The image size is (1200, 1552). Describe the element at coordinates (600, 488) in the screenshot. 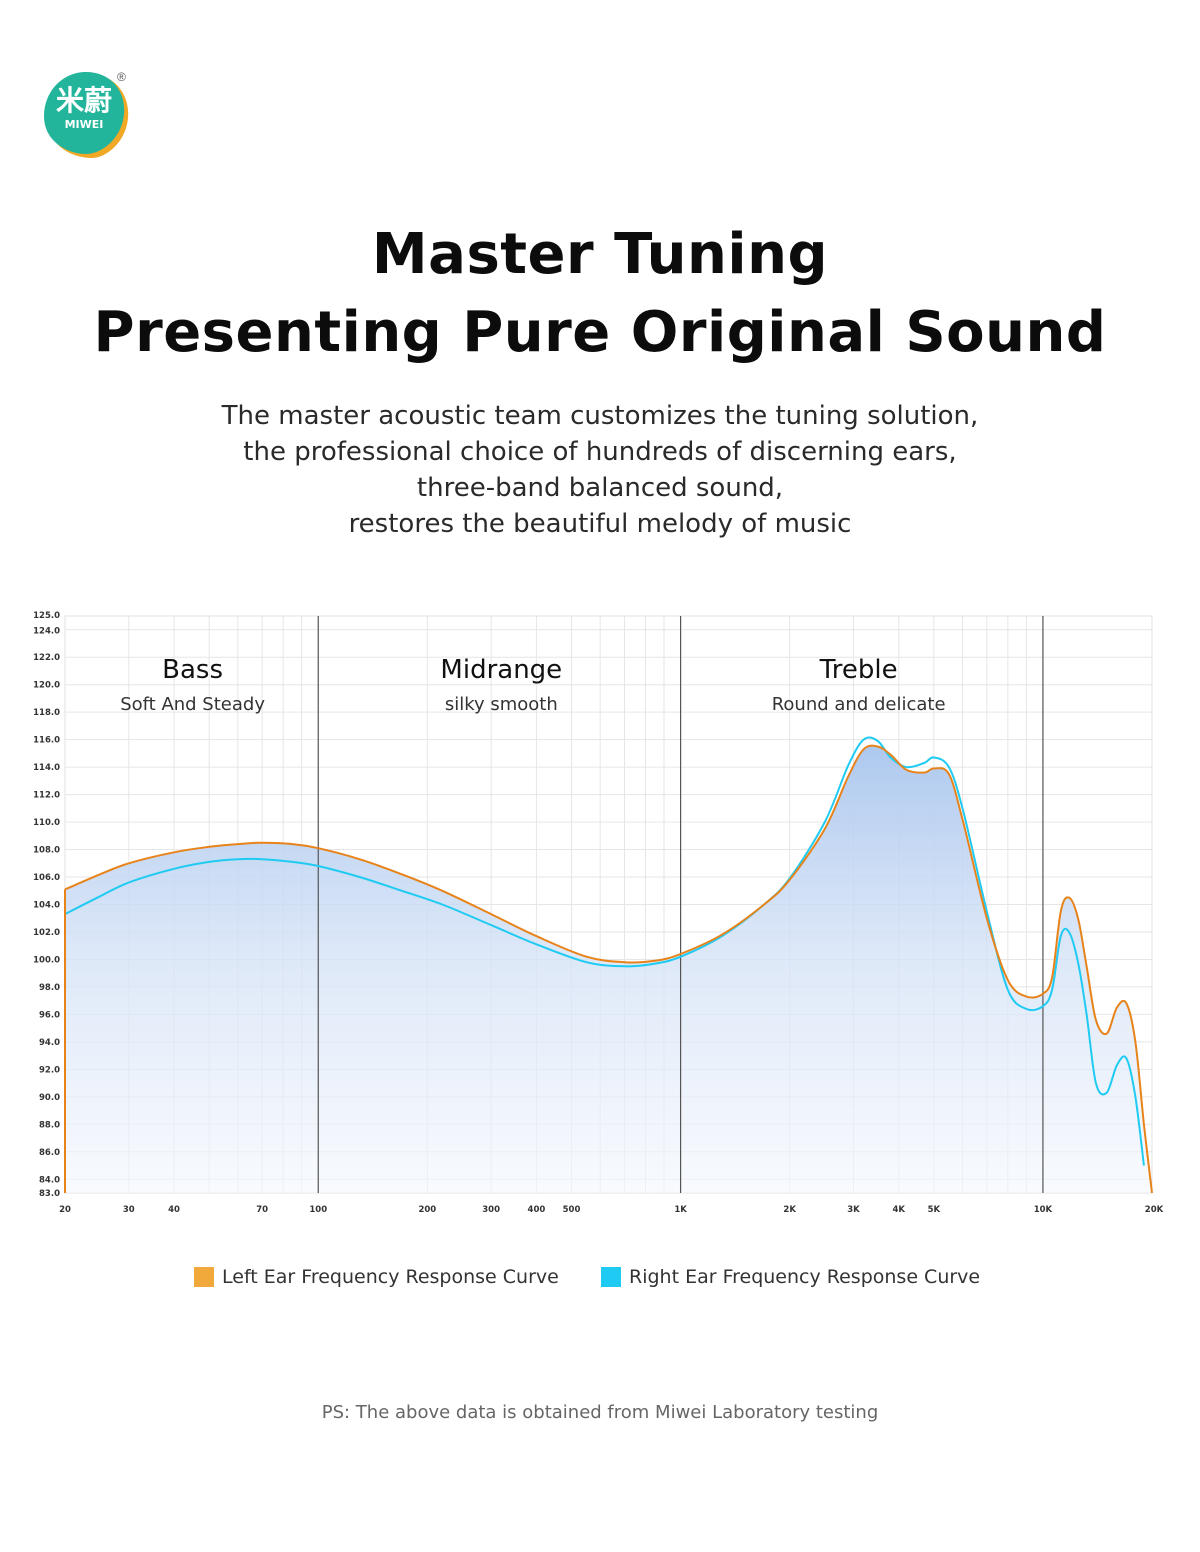

I see `subtitle-line-3: three-band balanced sound,` at that location.